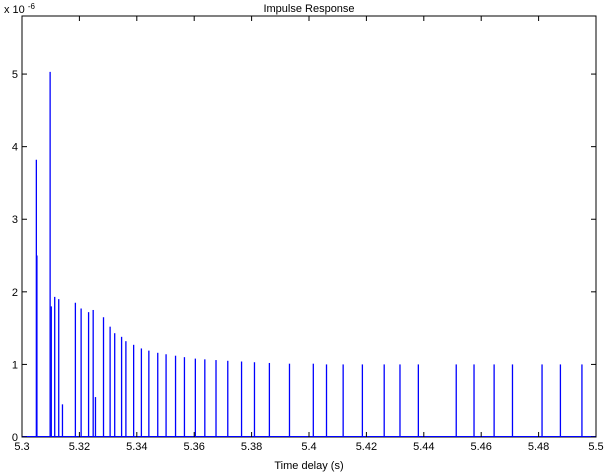 Image resolution: width=607 pixels, height=472 pixels. Describe the element at coordinates (15, 220) in the screenshot. I see `y-tick-label: 3` at that location.